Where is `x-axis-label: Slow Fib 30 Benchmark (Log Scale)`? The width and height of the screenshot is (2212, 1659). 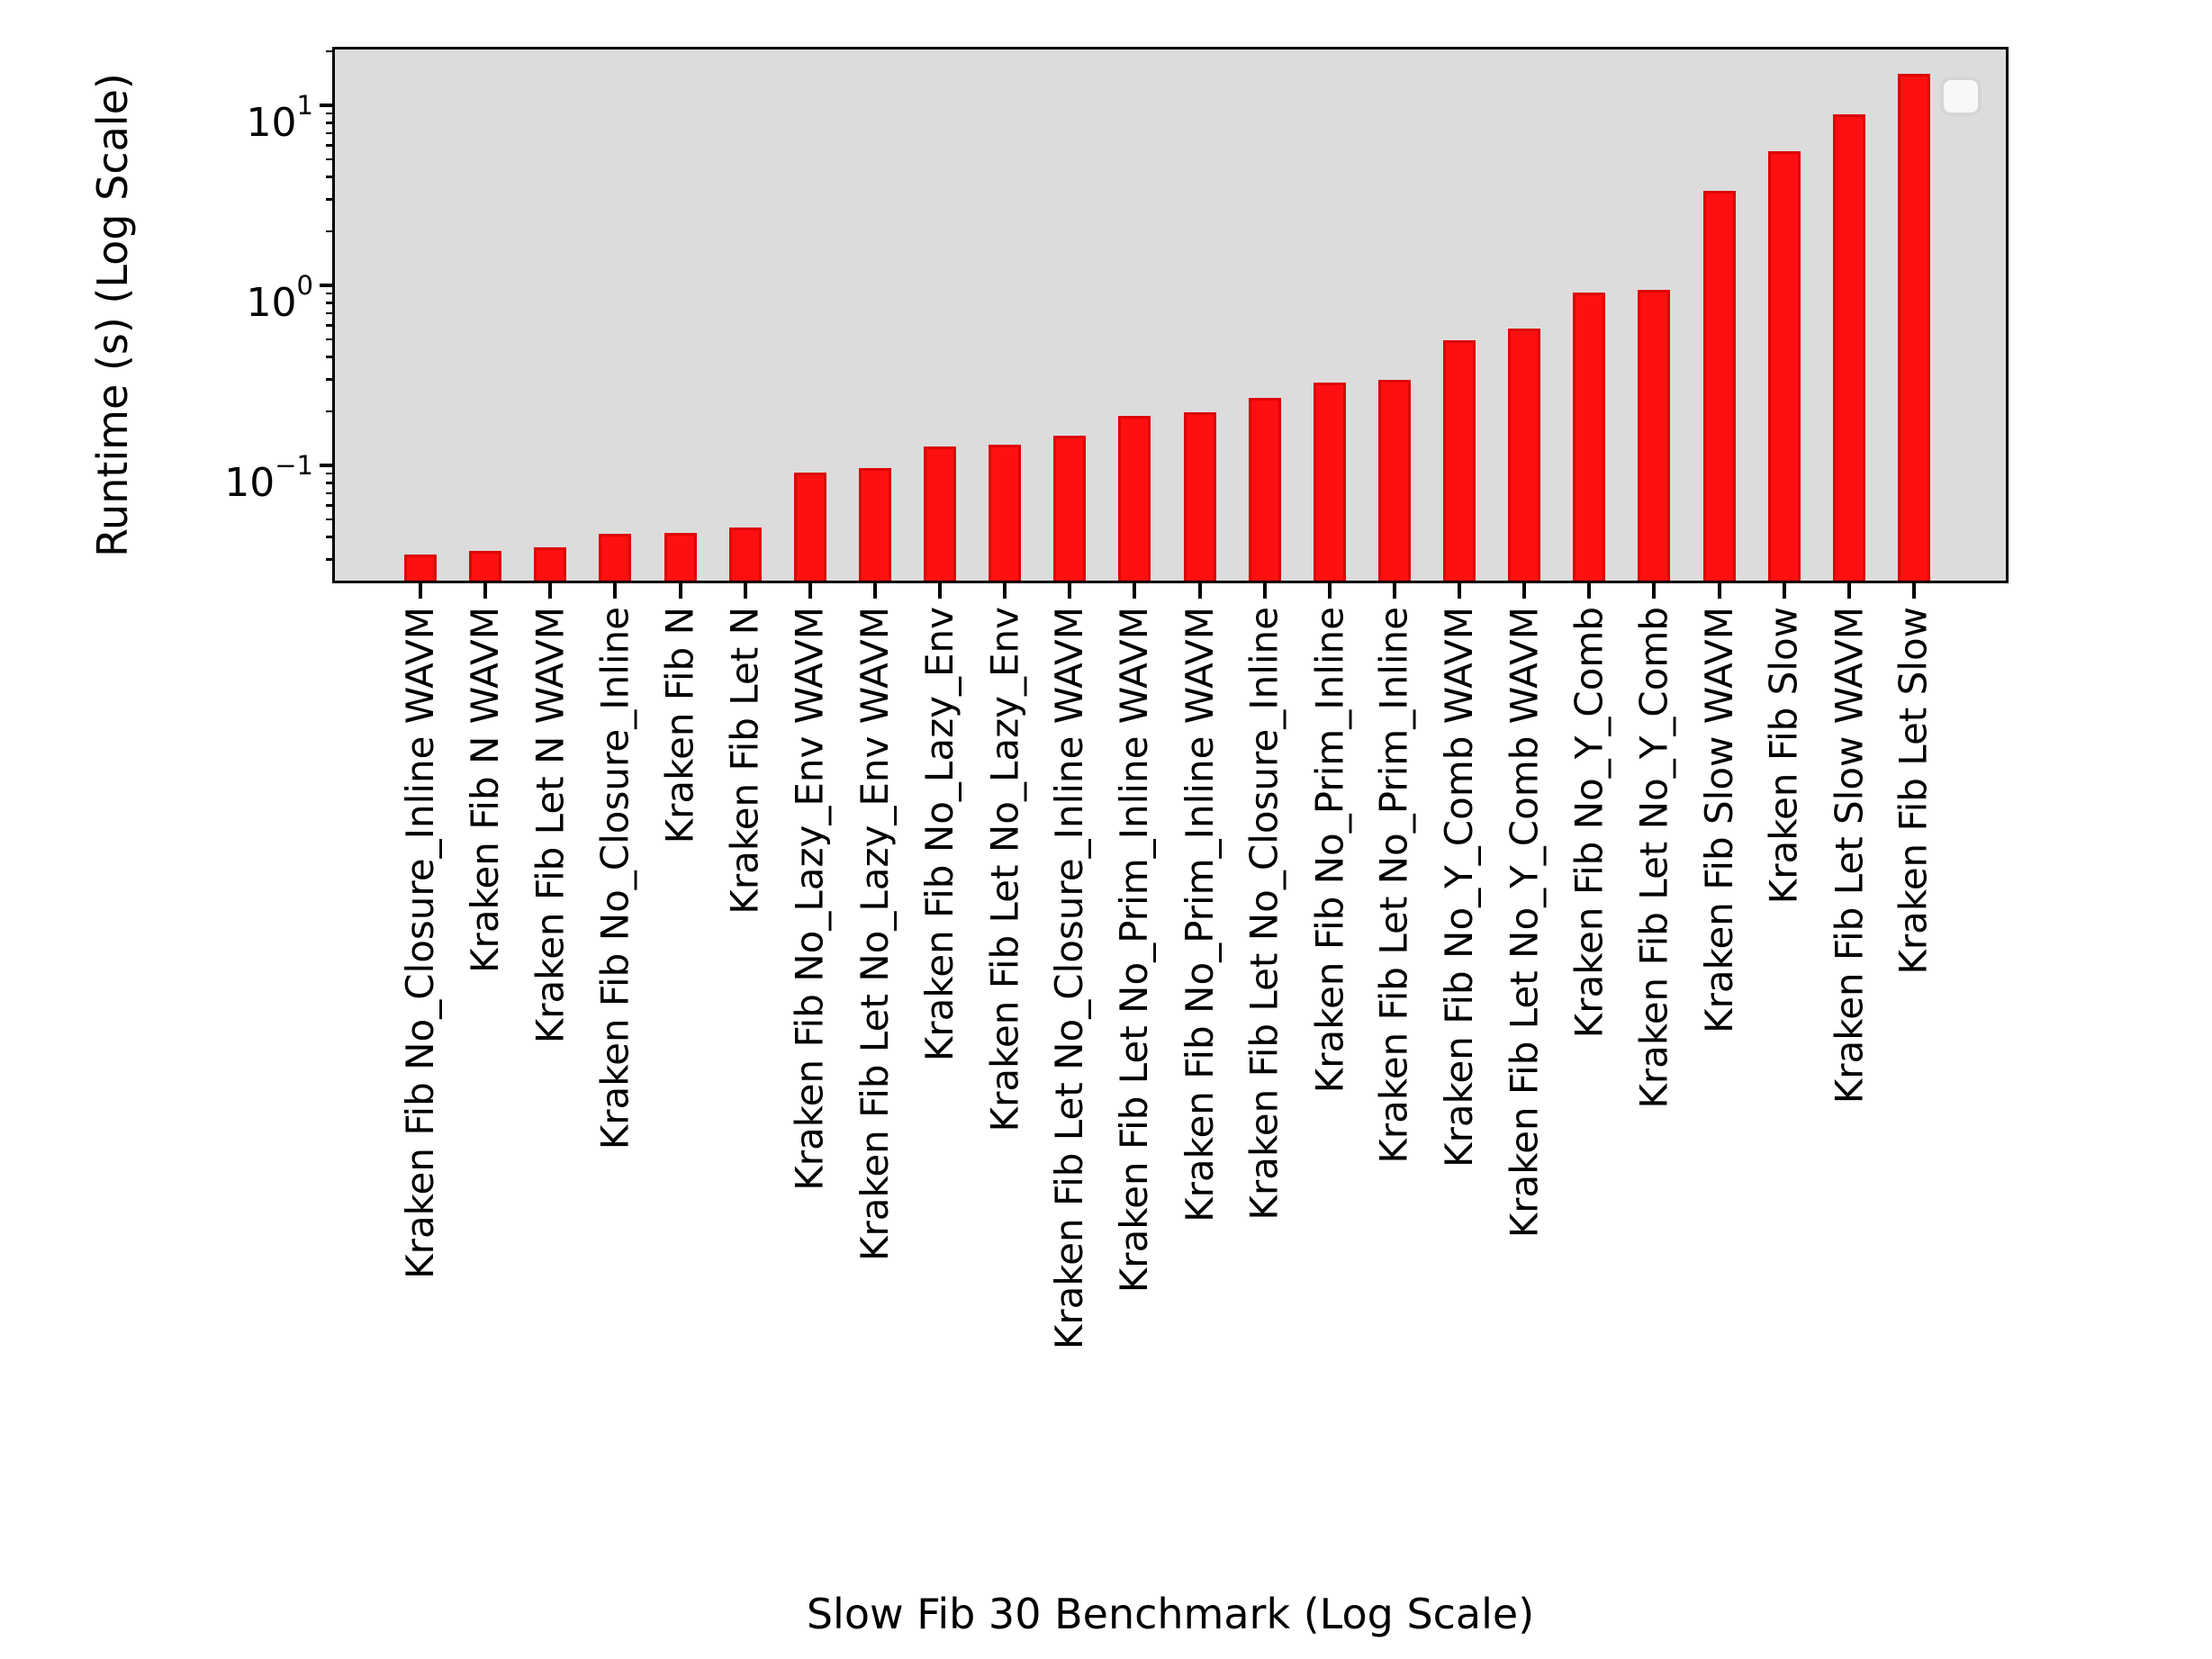 x-axis-label: Slow Fib 30 Benchmark (Log Scale) is located at coordinates (1170, 1614).